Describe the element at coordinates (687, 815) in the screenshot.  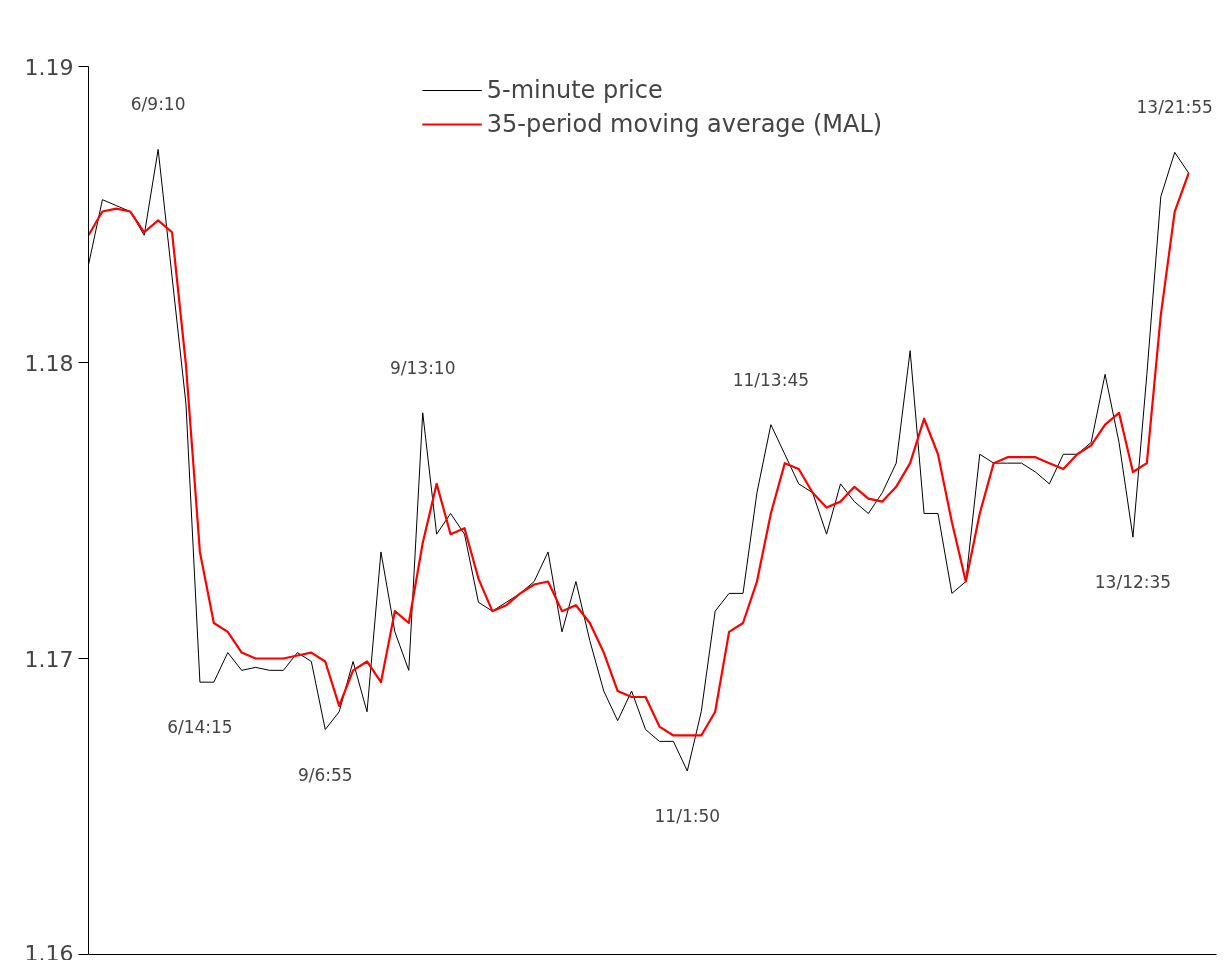
I see `annotation: 11/1:50` at that location.